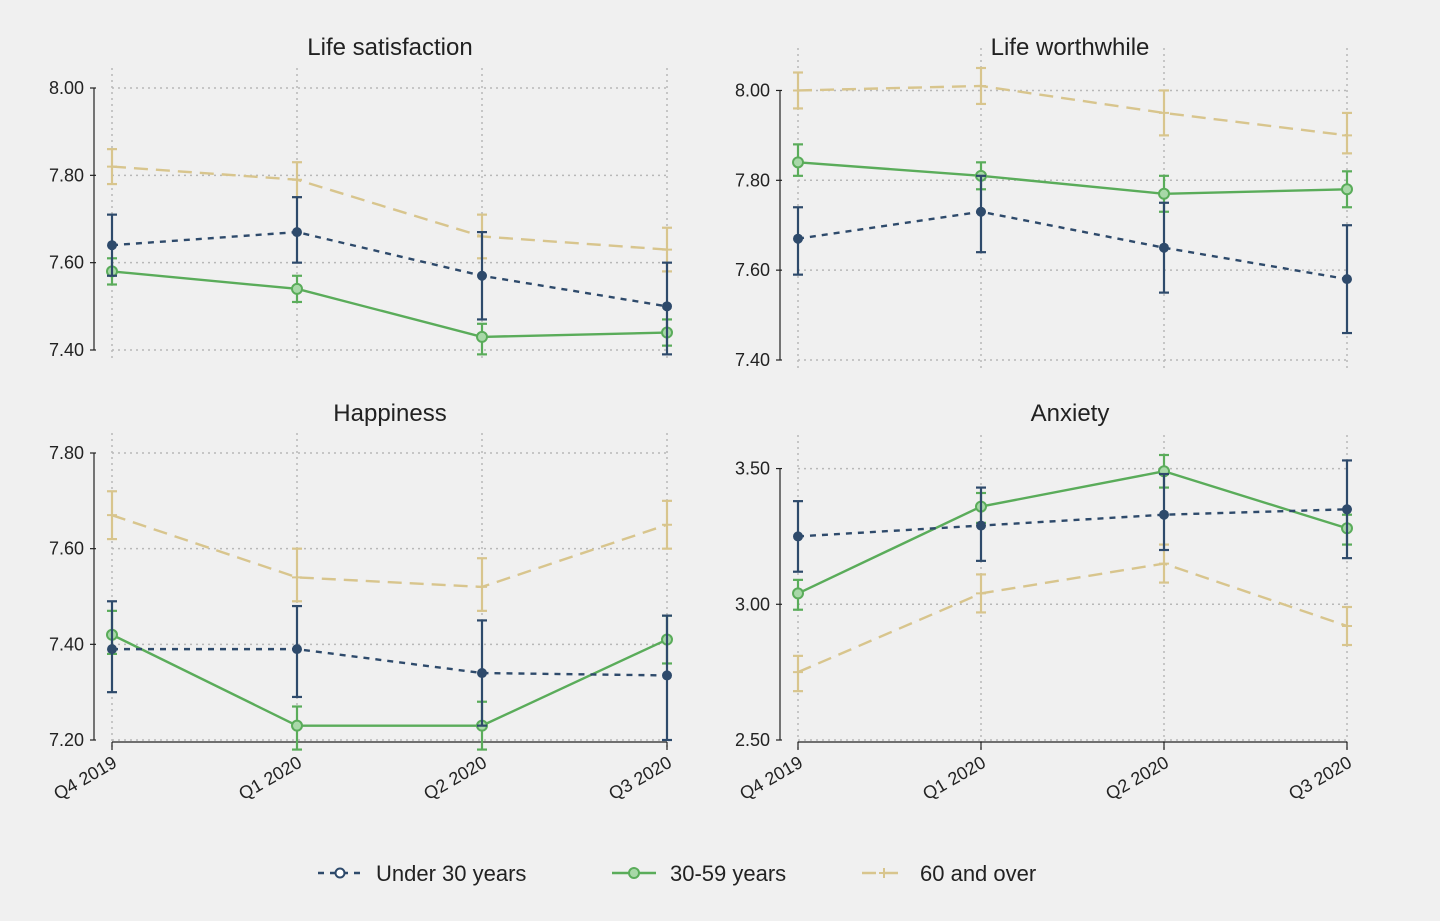 The image size is (1440, 921). What do you see at coordinates (752, 740) in the screenshot?
I see `y-tick-label: 2.50` at bounding box center [752, 740].